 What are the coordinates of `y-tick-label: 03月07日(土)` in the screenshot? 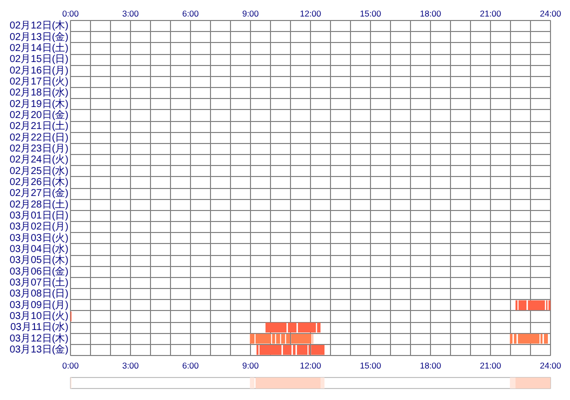 It's located at (39, 282).